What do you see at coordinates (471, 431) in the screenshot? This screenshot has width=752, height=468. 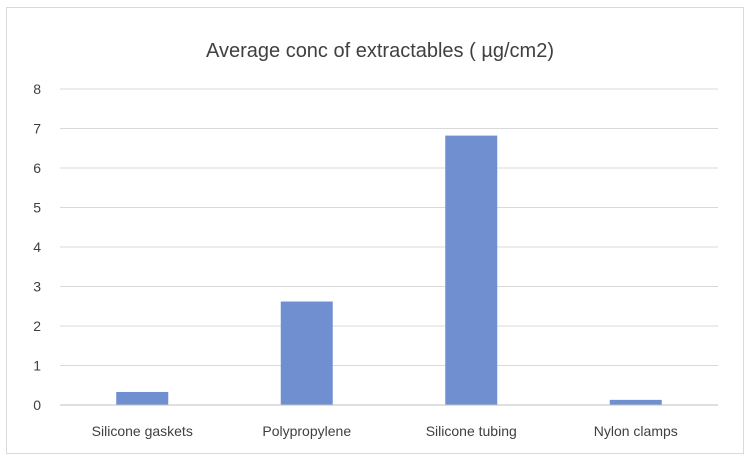 I see `x-category-label: Silicone tubing` at bounding box center [471, 431].